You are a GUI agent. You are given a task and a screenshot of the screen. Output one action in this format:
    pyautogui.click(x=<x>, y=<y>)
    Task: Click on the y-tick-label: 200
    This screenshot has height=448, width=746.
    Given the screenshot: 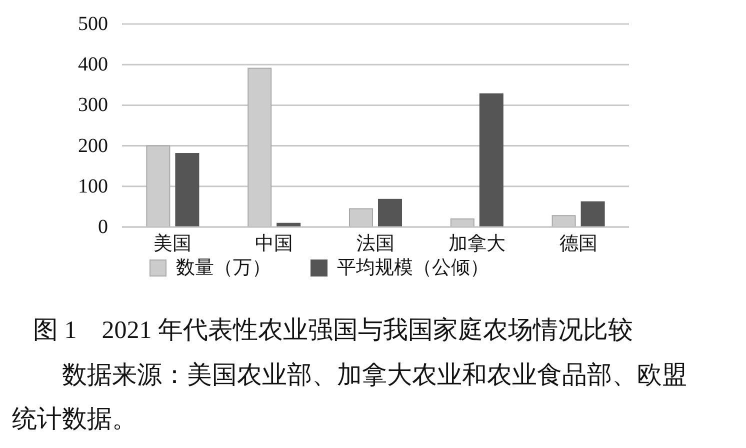 What is the action you would take?
    pyautogui.click(x=93, y=145)
    